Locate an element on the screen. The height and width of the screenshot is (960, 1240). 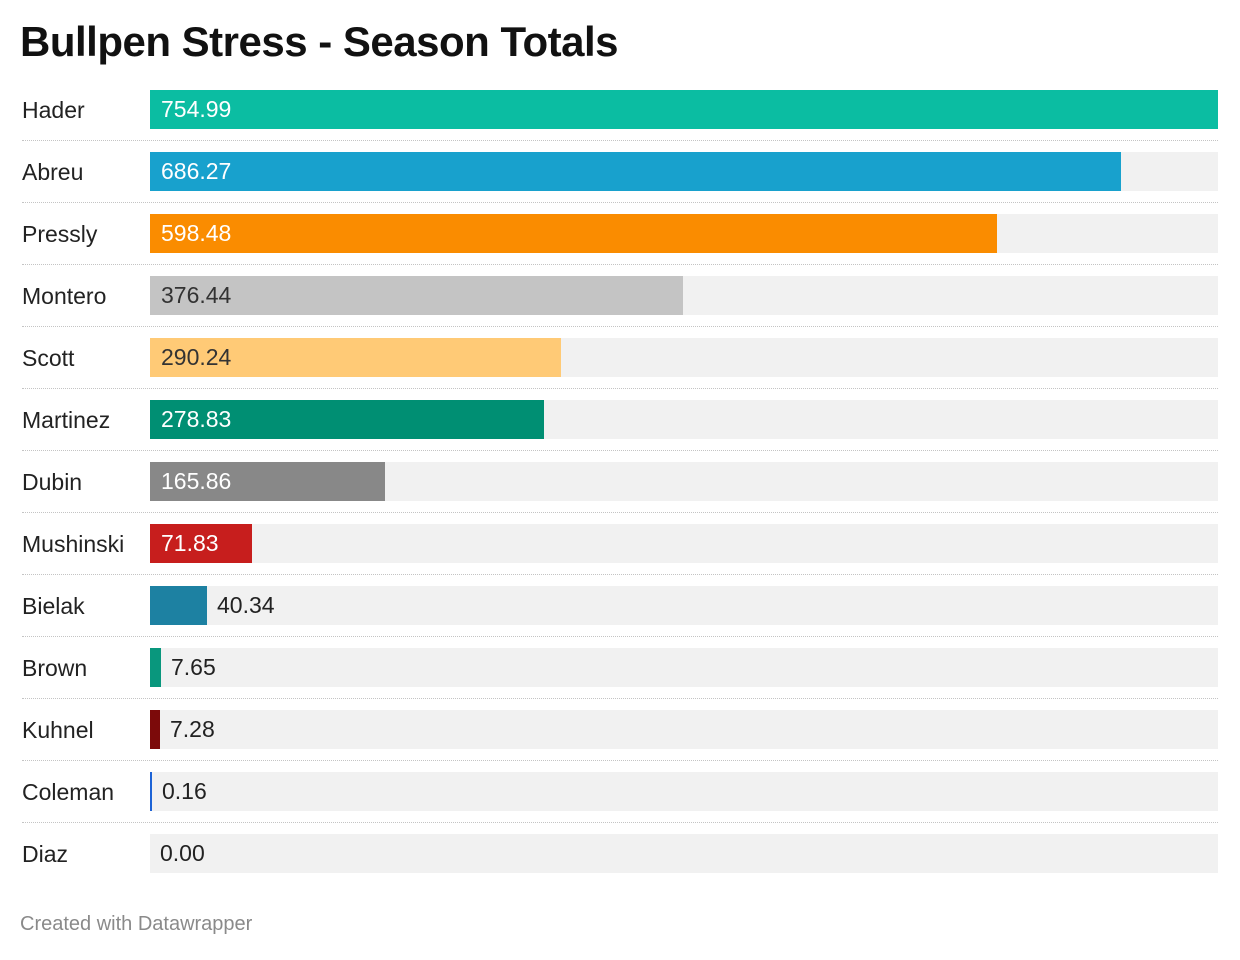
bar-track: 0.00 is located at coordinates (684, 853).